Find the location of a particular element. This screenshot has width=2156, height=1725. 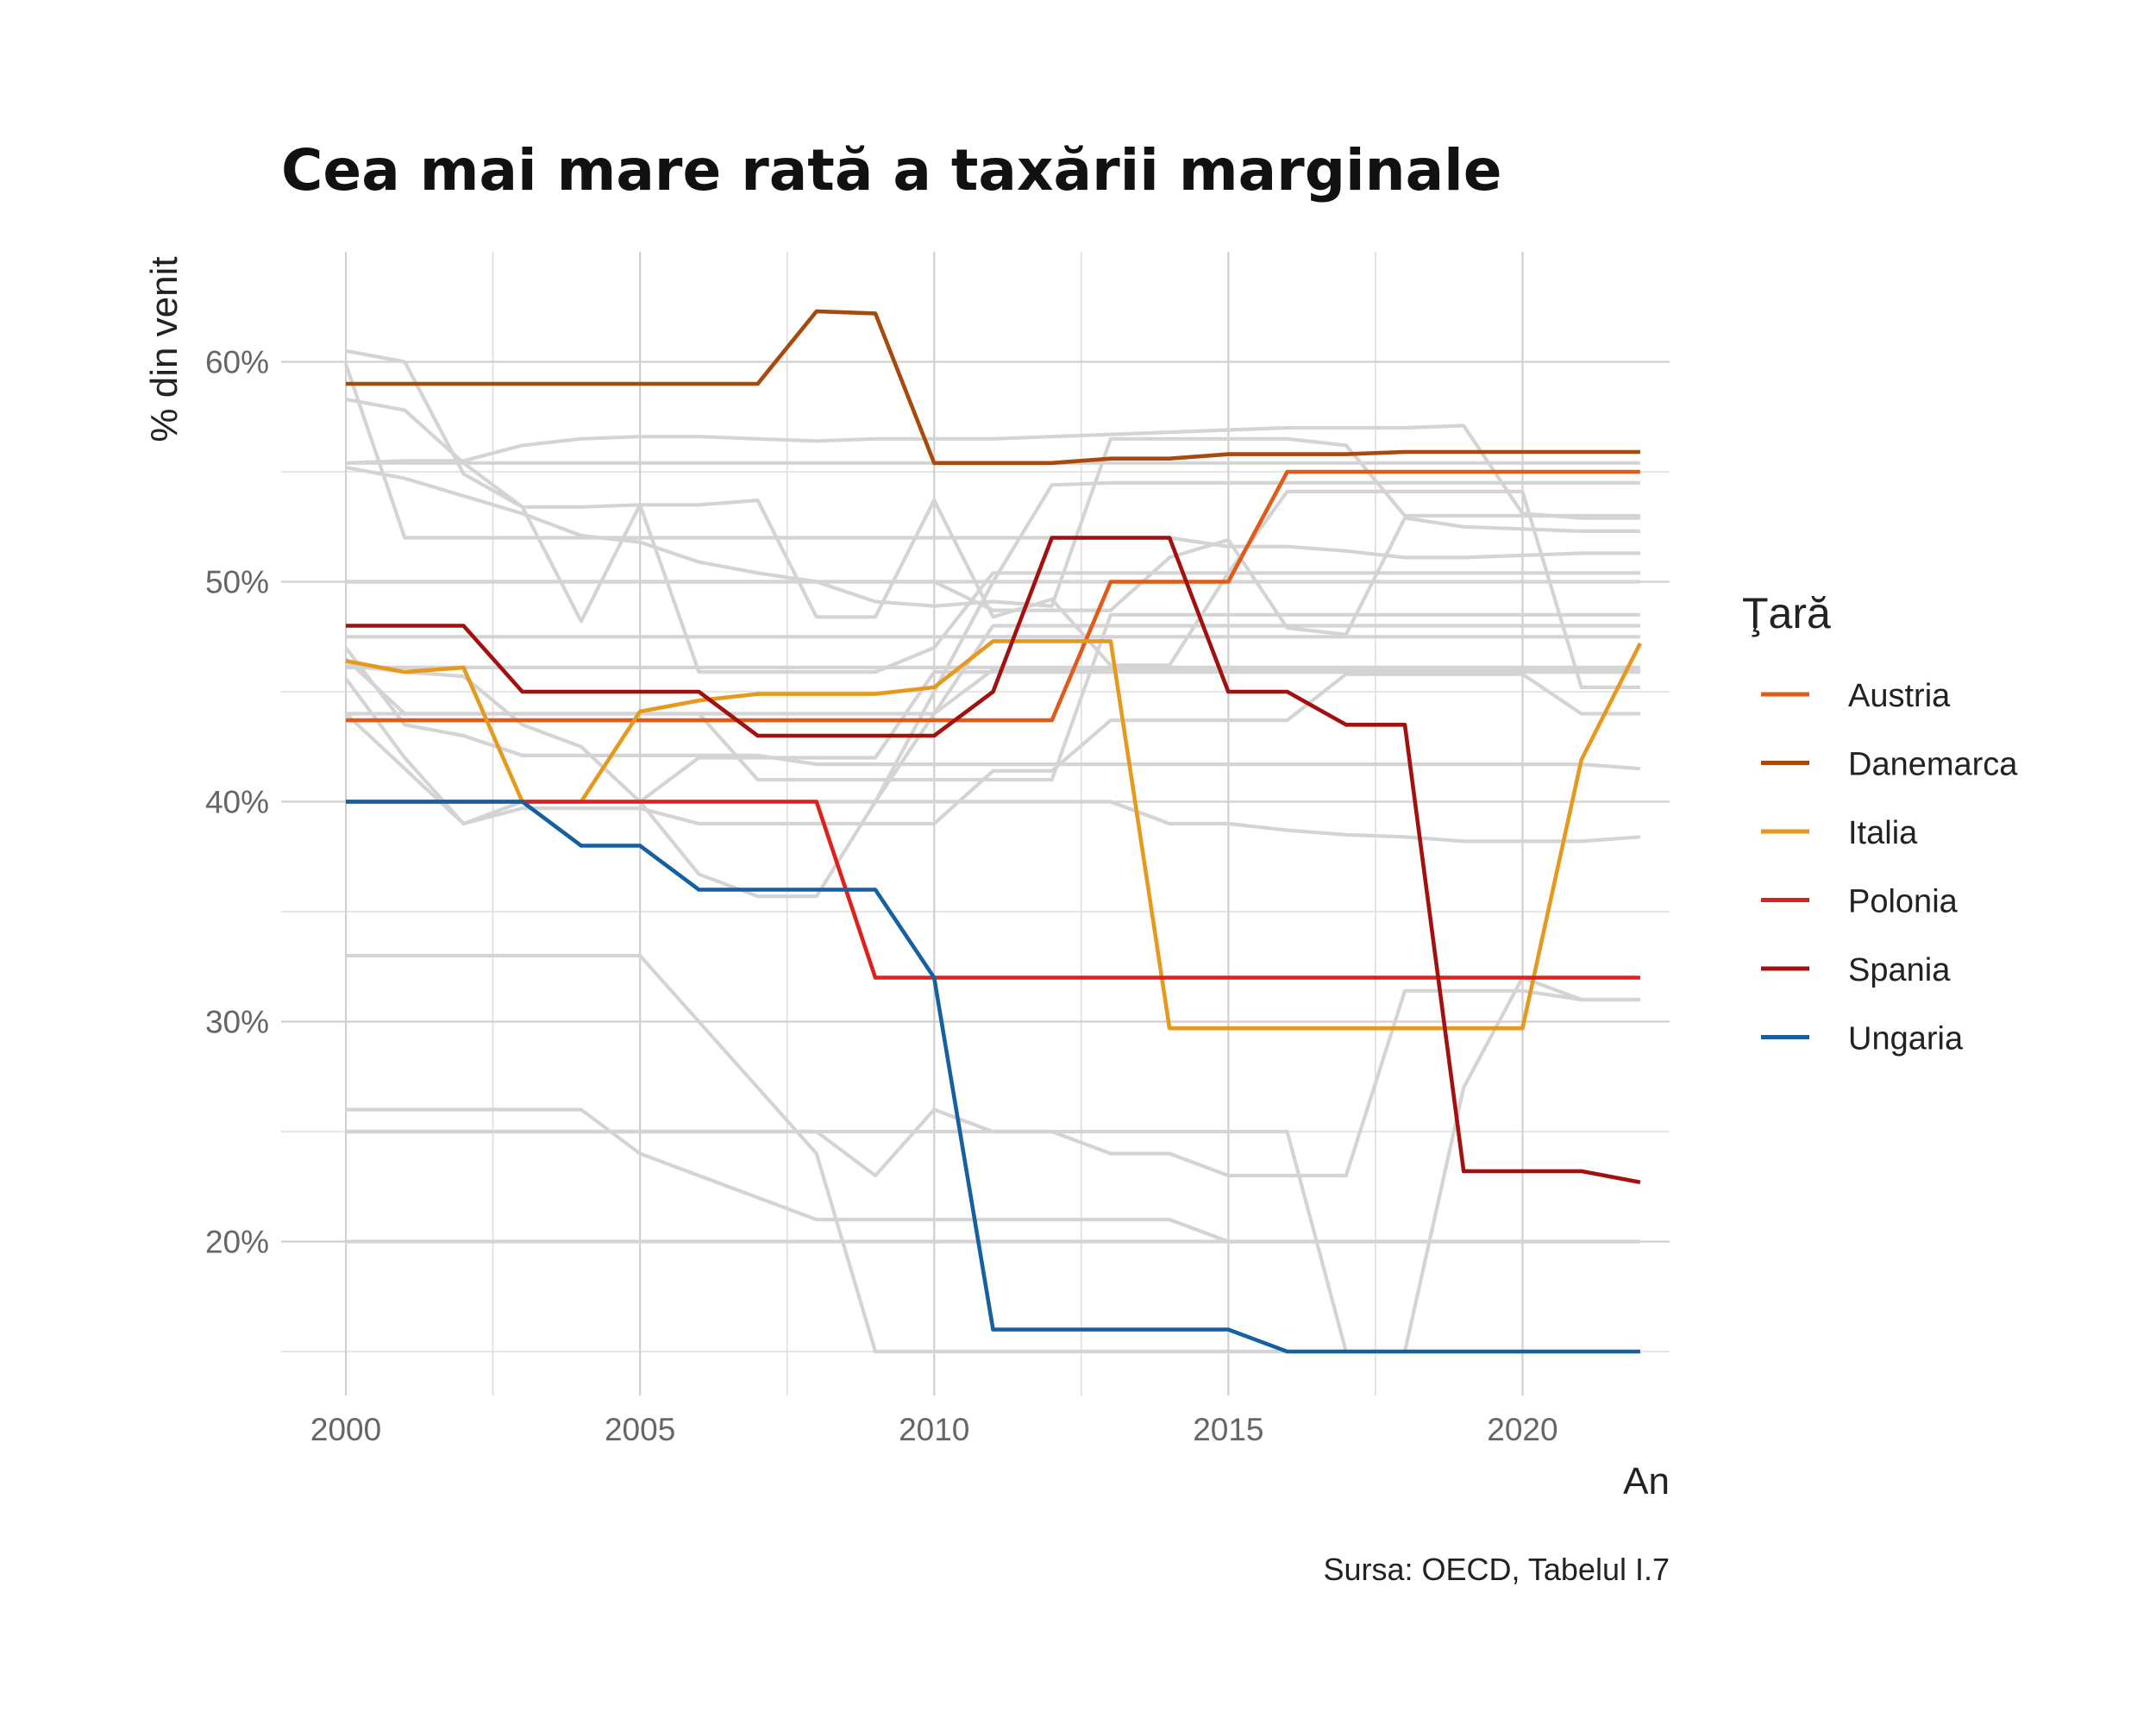

x-tick-label: 2010 is located at coordinates (934, 1430).